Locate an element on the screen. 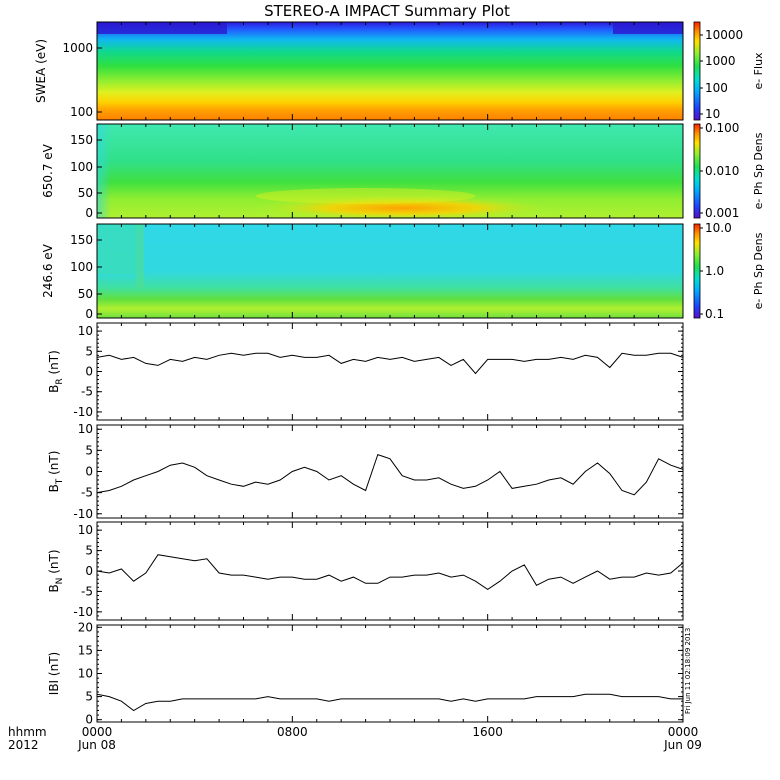 This screenshot has height=780, width=780. y-axis-label: BN (nT) is located at coordinates (56, 570).